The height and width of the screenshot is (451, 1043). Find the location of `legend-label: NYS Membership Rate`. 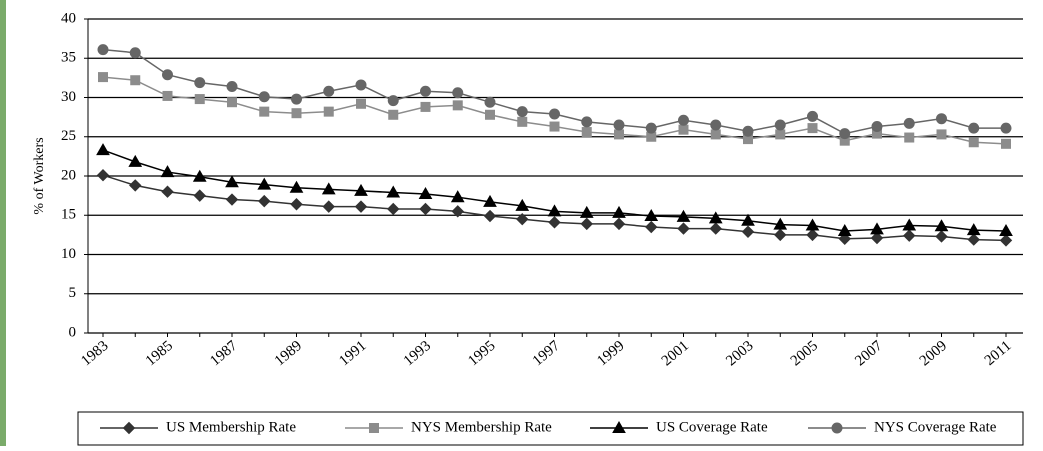

legend-label: NYS Membership Rate is located at coordinates (481, 427).